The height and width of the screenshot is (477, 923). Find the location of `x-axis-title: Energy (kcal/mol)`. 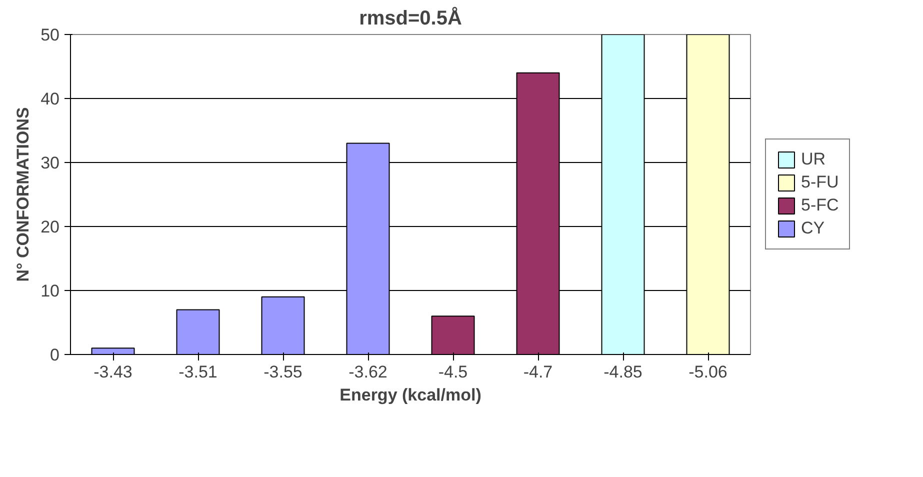

x-axis-title: Energy (kcal/mol) is located at coordinates (411, 395).